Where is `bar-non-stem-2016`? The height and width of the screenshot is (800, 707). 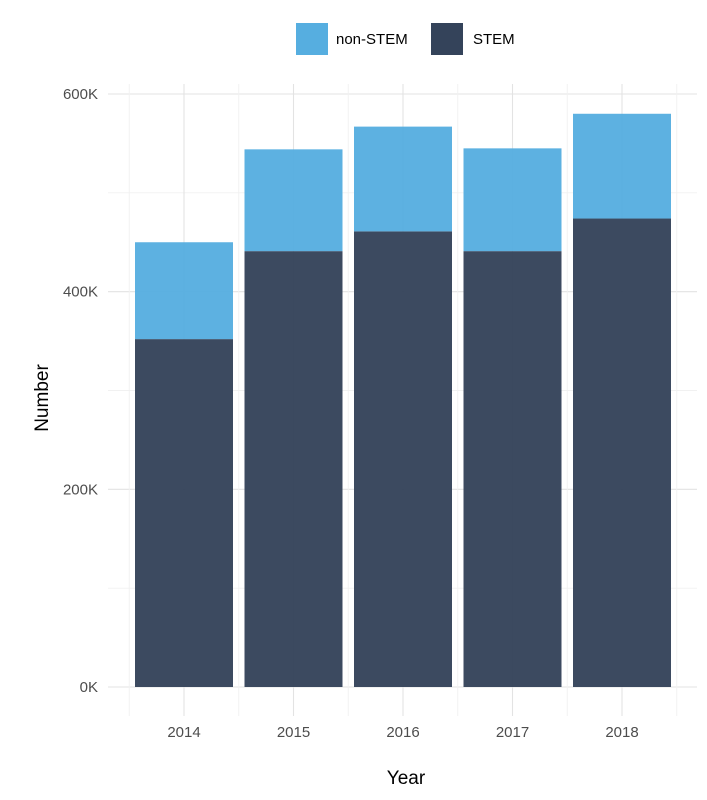 bar-non-stem-2016 is located at coordinates (403, 179).